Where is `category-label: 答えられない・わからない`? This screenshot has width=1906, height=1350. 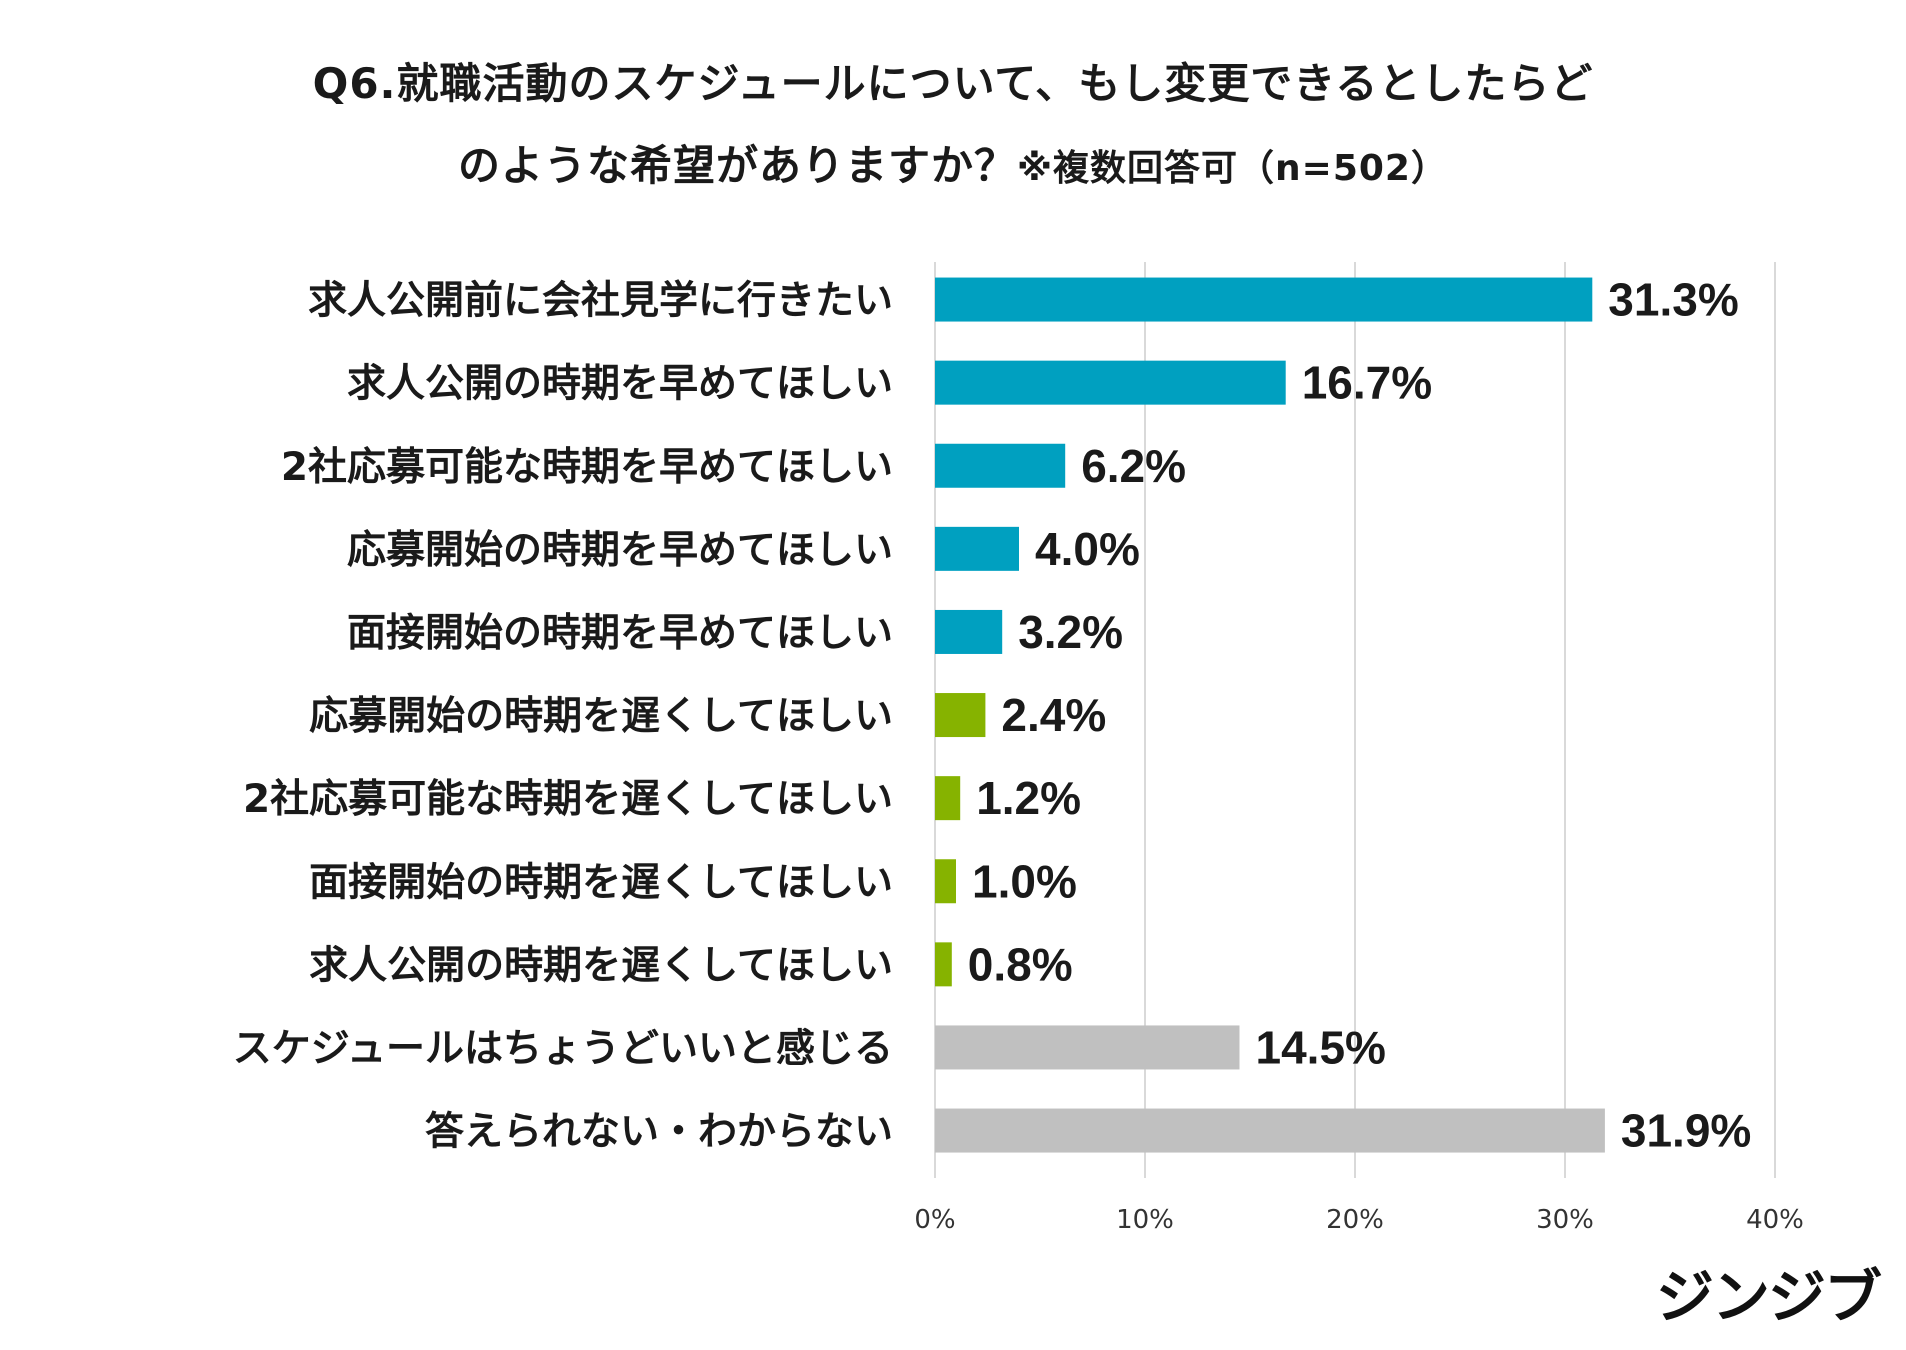 category-label: 答えられない・わからない is located at coordinates (659, 1132).